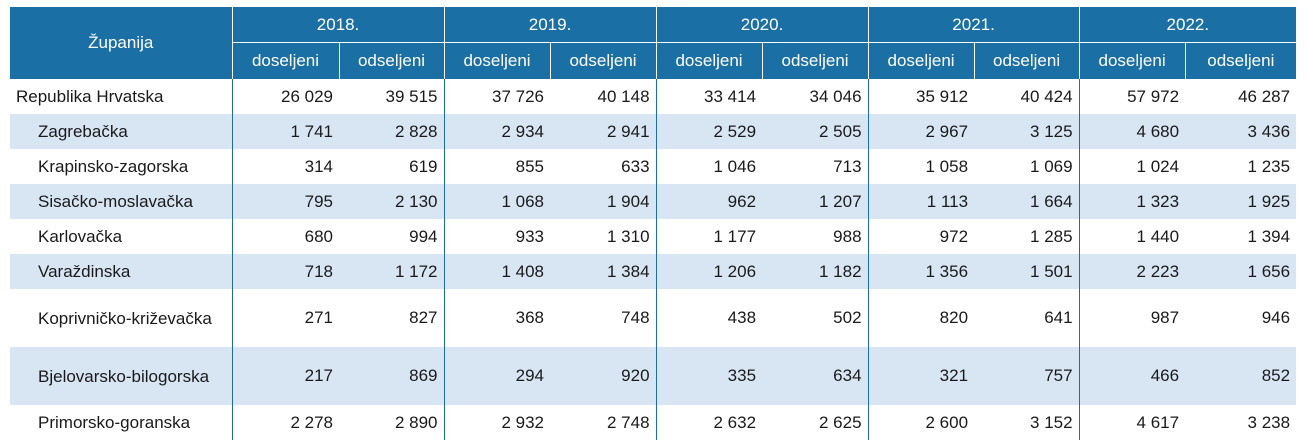 The height and width of the screenshot is (445, 1307). Describe the element at coordinates (392, 201) in the screenshot. I see `value-emigrated: 2 130` at that location.